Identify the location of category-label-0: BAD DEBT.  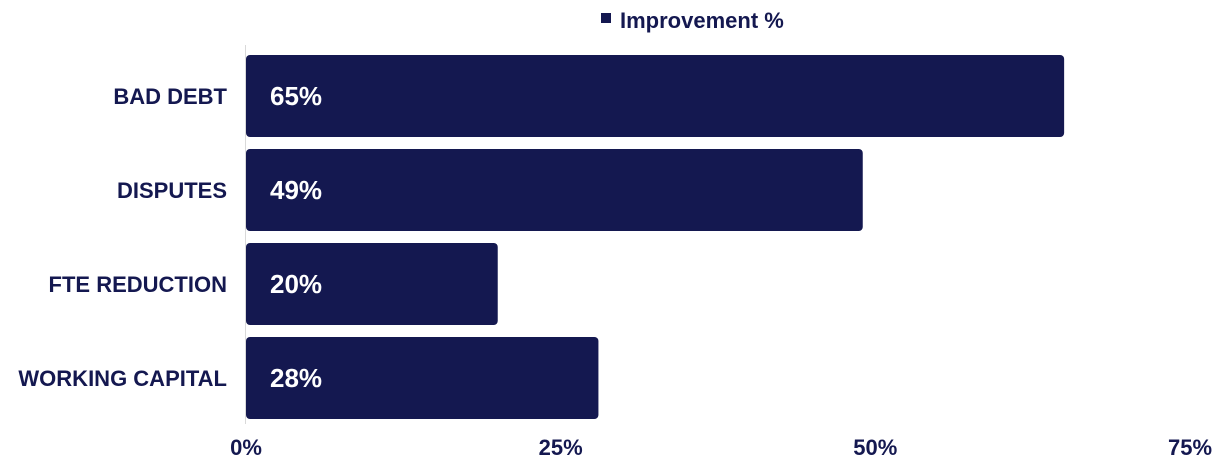
(170, 96).